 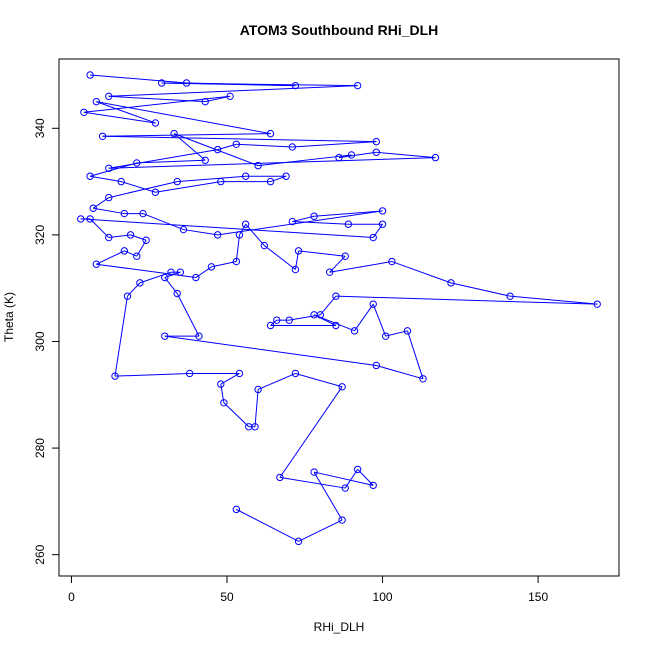 What do you see at coordinates (40, 235) in the screenshot?
I see `y-tick-label: 320` at bounding box center [40, 235].